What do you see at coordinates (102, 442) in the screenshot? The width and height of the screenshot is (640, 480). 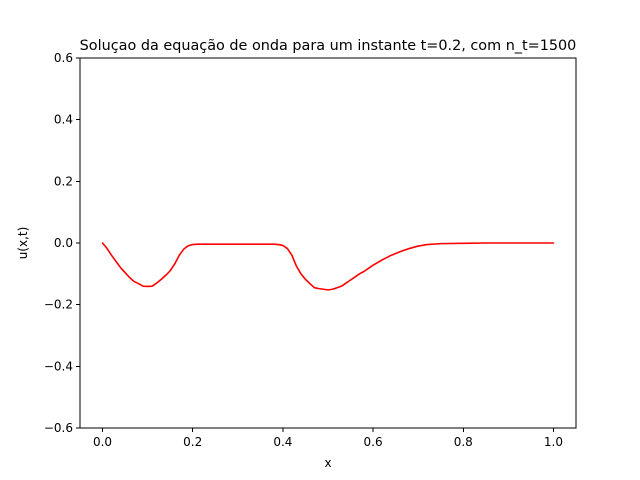 I see `x-tick-label: 0.0` at bounding box center [102, 442].